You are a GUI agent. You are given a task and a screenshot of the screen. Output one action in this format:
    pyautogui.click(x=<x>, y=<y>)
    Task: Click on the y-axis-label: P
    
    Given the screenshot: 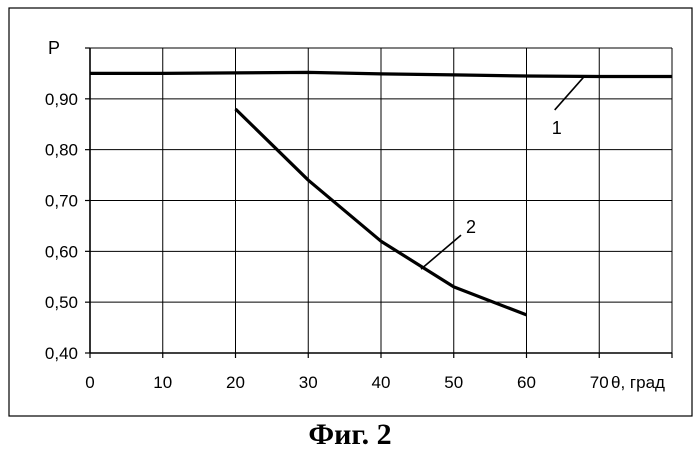 What is the action you would take?
    pyautogui.click(x=54, y=48)
    